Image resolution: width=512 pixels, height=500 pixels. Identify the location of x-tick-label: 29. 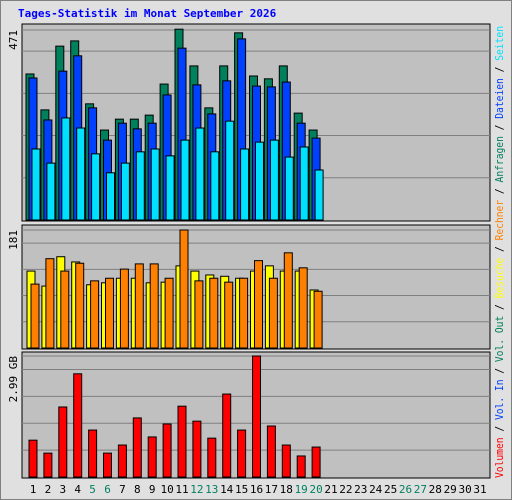
(450, 489).